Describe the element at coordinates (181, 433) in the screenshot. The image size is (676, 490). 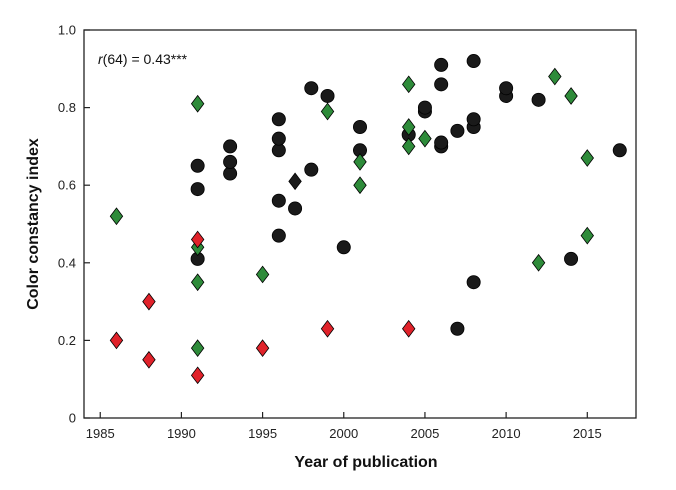
I see `x-tick-label: 1990` at that location.